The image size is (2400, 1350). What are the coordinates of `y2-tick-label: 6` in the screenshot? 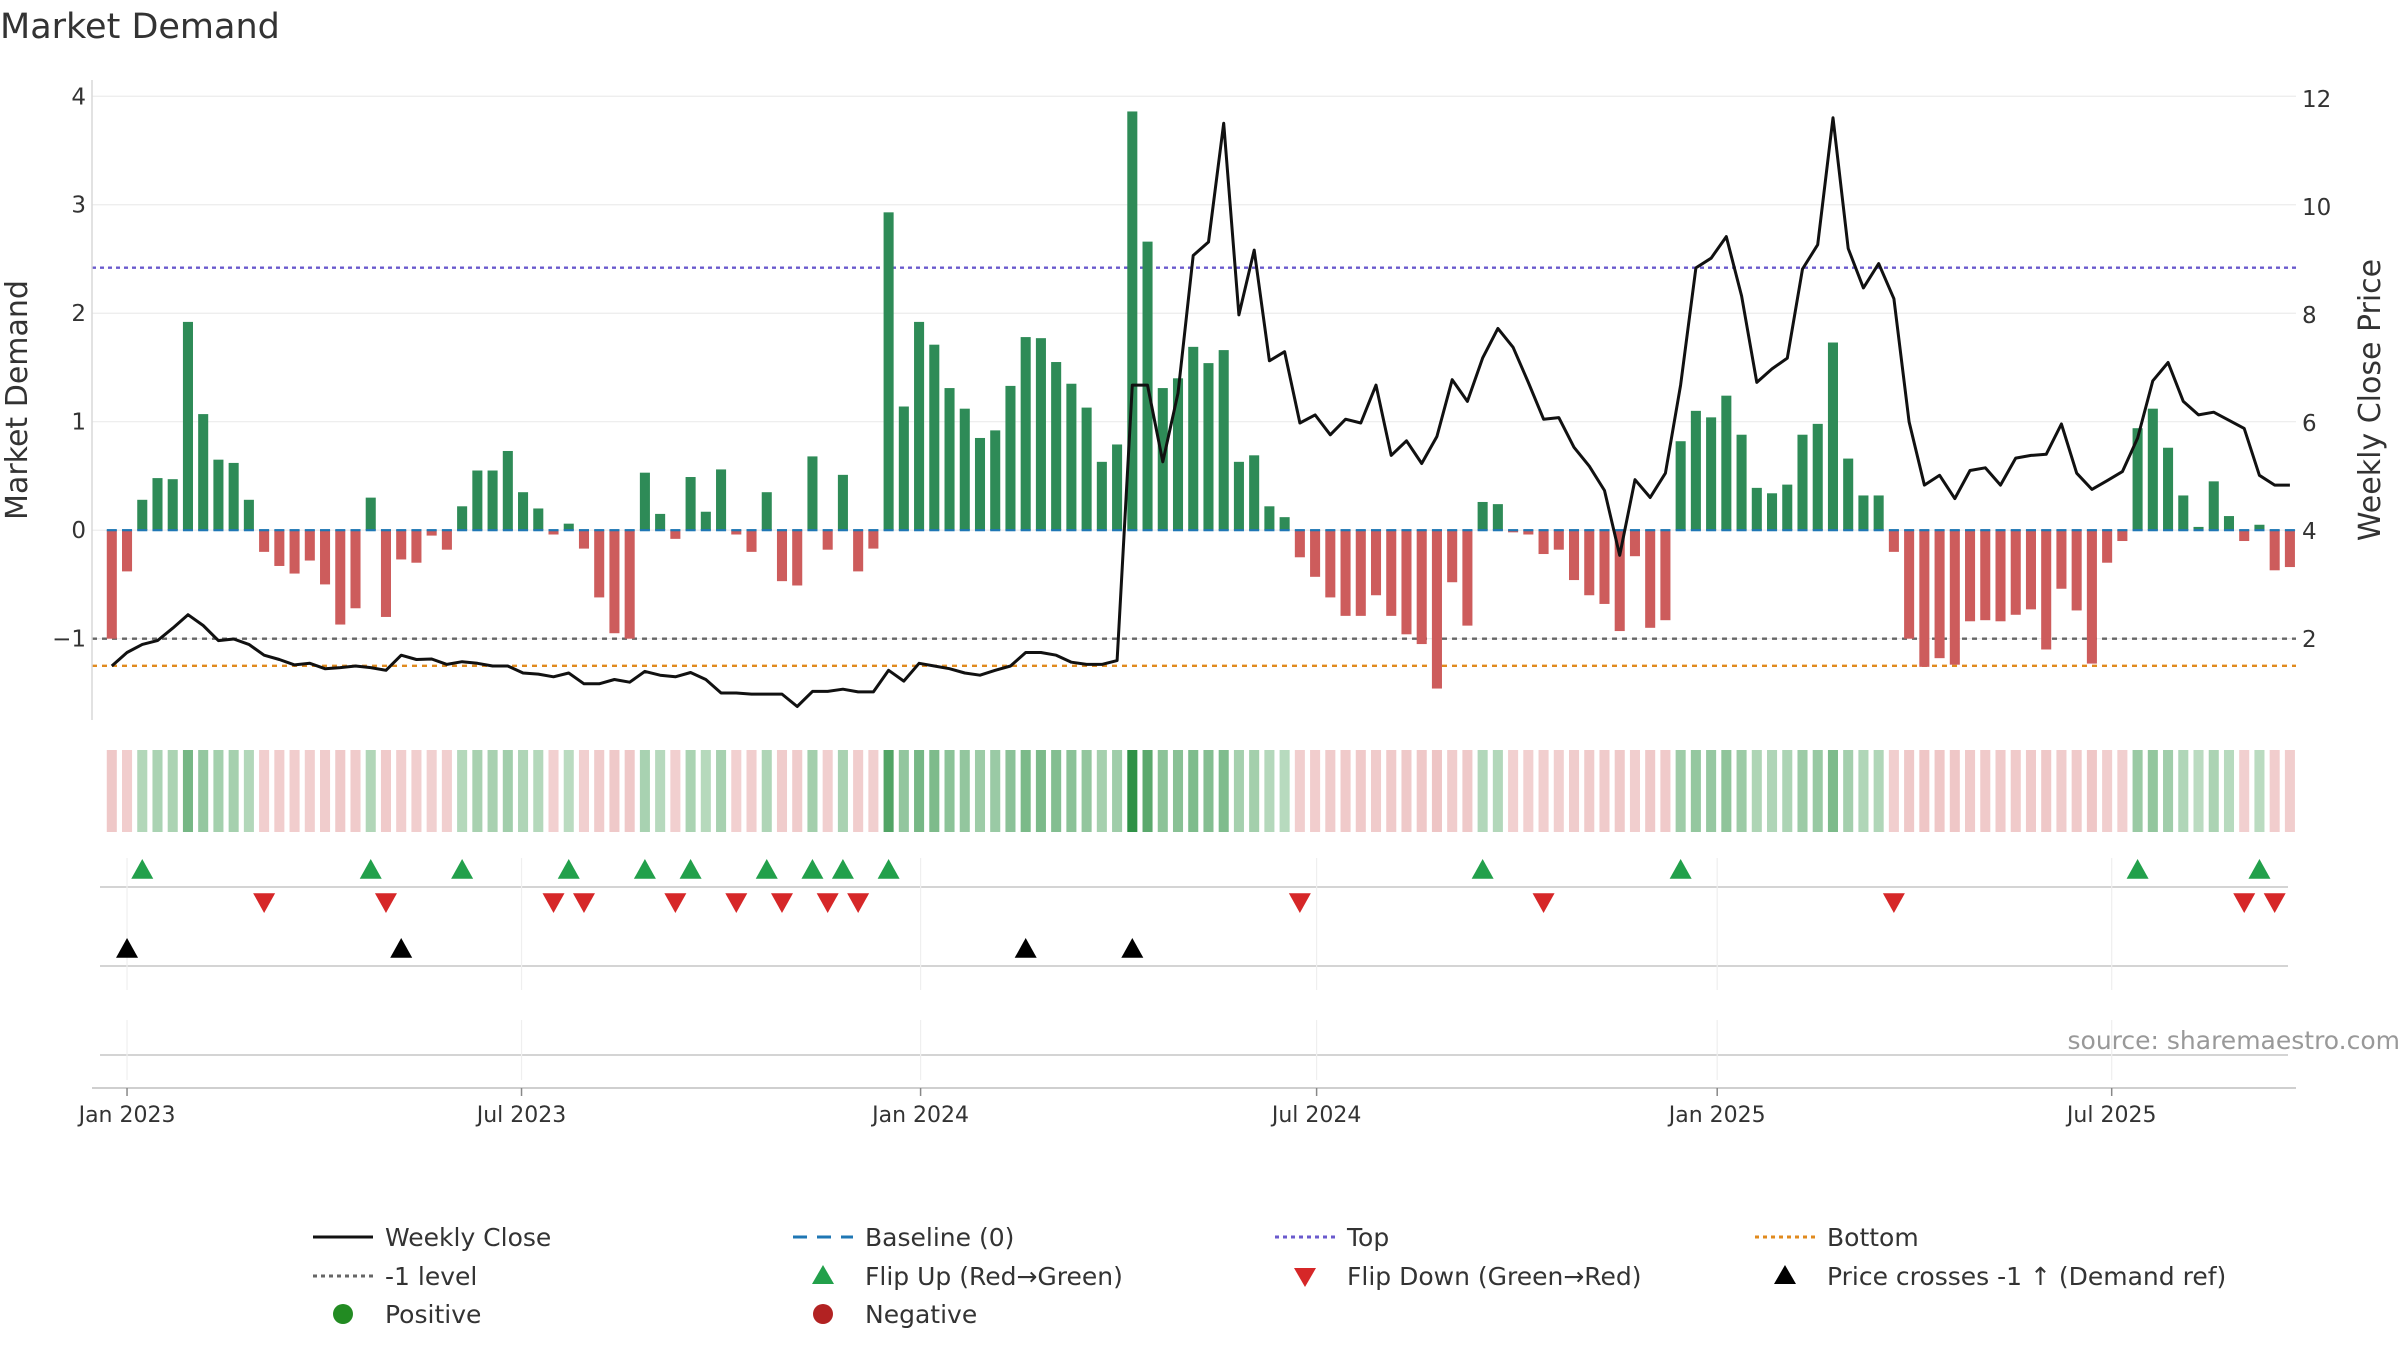 It's located at (2309, 424).